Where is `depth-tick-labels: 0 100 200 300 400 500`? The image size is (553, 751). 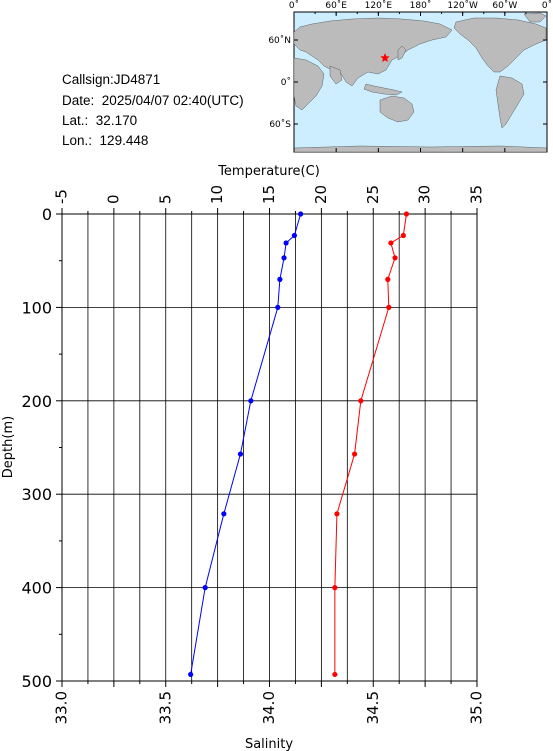 depth-tick-labels: 0 100 200 300 400 500 is located at coordinates (36, 448).